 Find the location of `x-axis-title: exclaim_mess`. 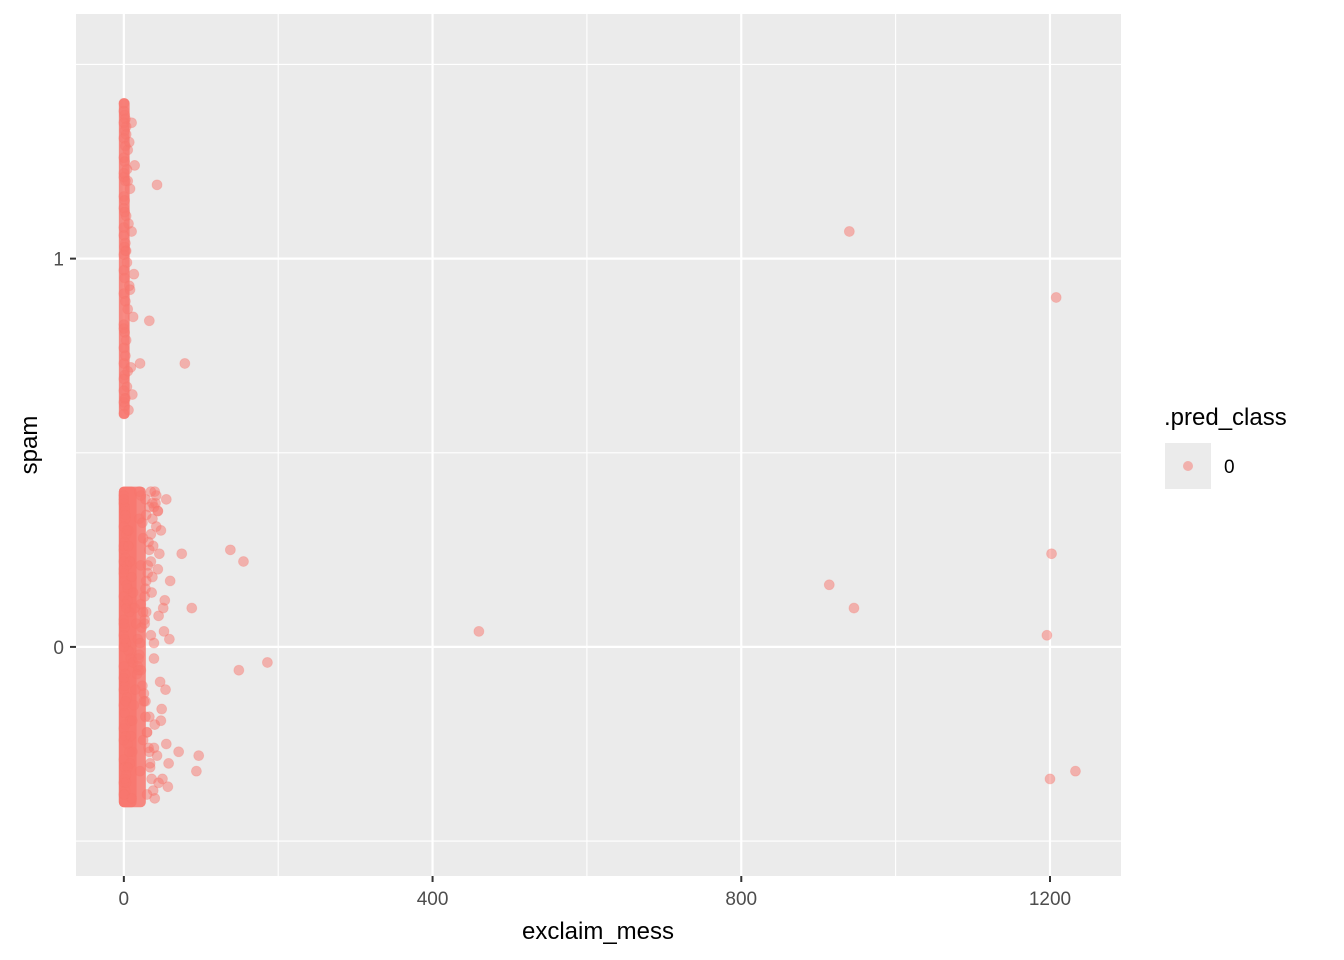

x-axis-title: exclaim_mess is located at coordinates (598, 931).